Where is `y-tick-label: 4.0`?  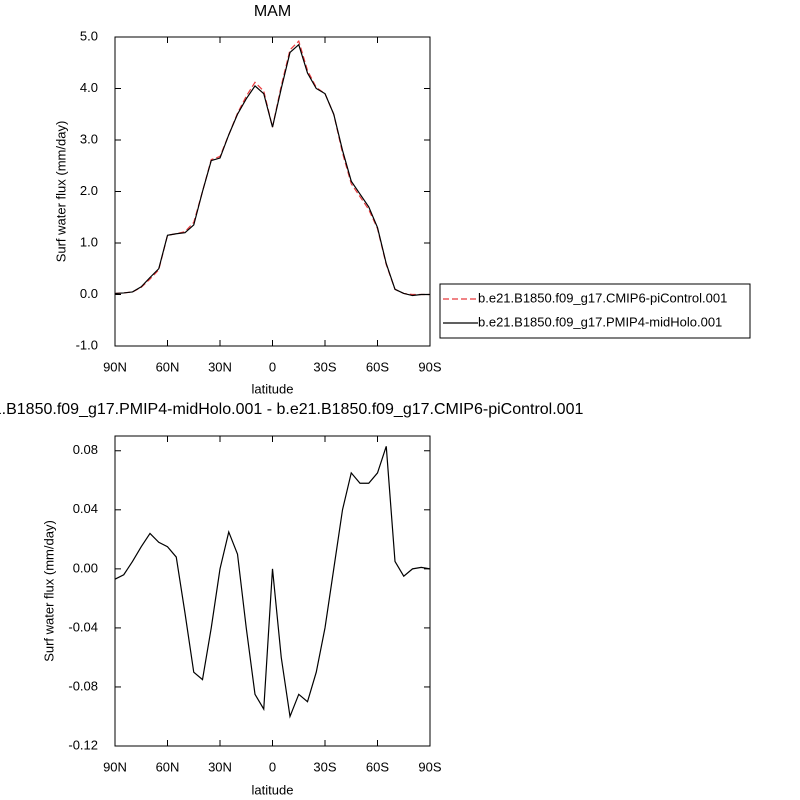
y-tick-label: 4.0 is located at coordinates (89, 87).